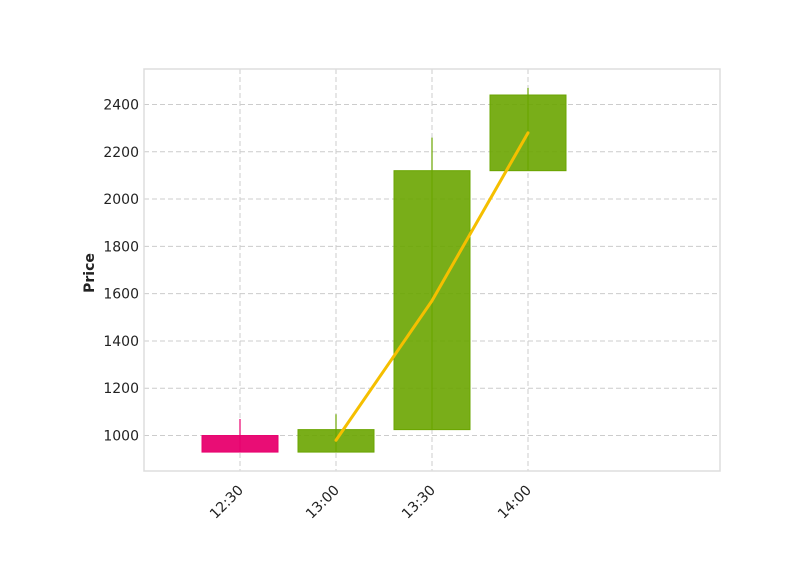 This screenshot has height=575, width=800. What do you see at coordinates (121, 247) in the screenshot?
I see `y-tick-label: 1800` at bounding box center [121, 247].